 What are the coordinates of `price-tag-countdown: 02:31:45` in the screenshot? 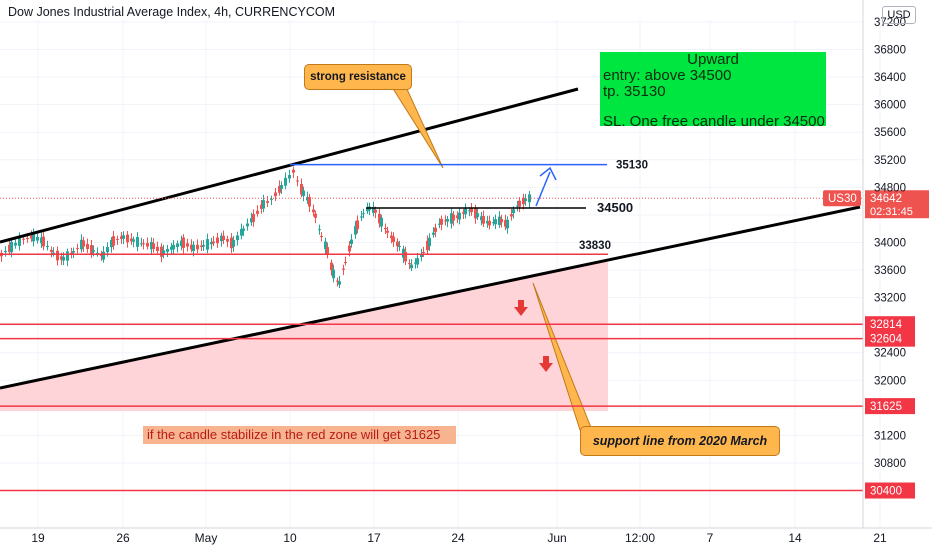 It's located at (891, 212).